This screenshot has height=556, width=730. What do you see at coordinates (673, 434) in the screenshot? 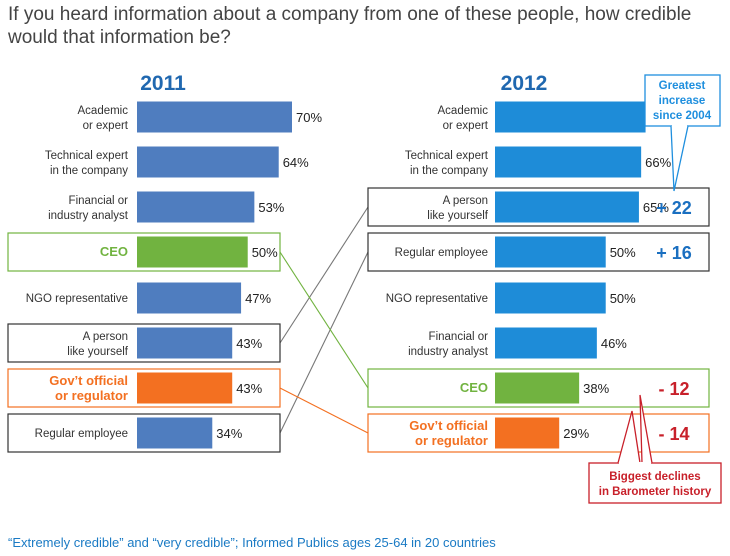
I see `change-label-gov-t-official-or-regulator: - 14` at bounding box center [673, 434].